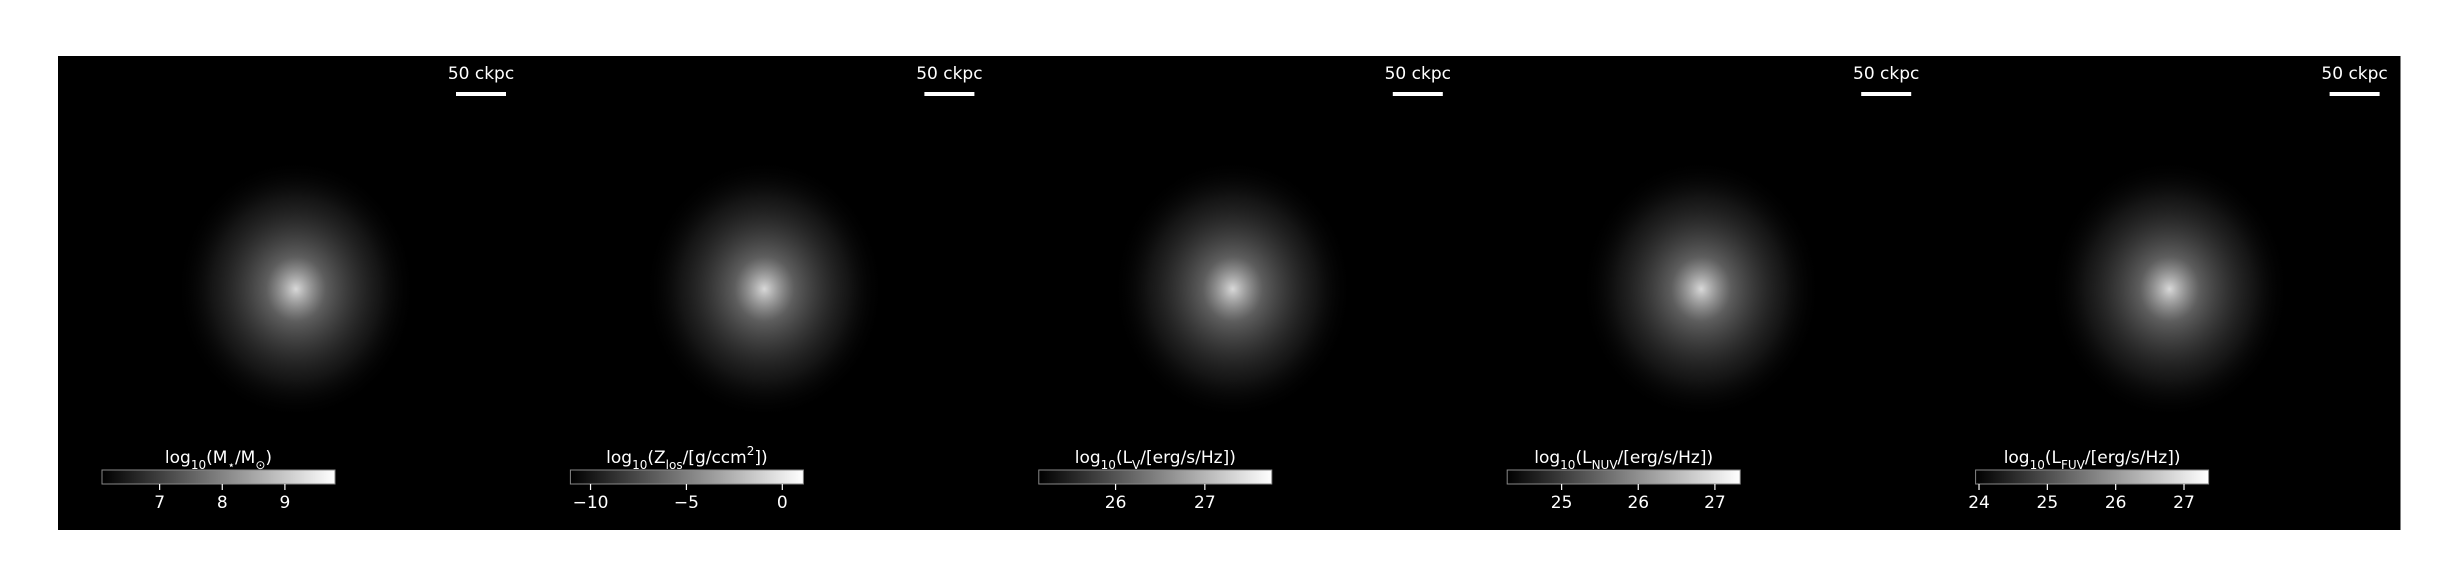 The width and height of the screenshot is (2444, 584). What do you see at coordinates (686, 503) in the screenshot?
I see `colorbar-tick-label: −5` at bounding box center [686, 503].